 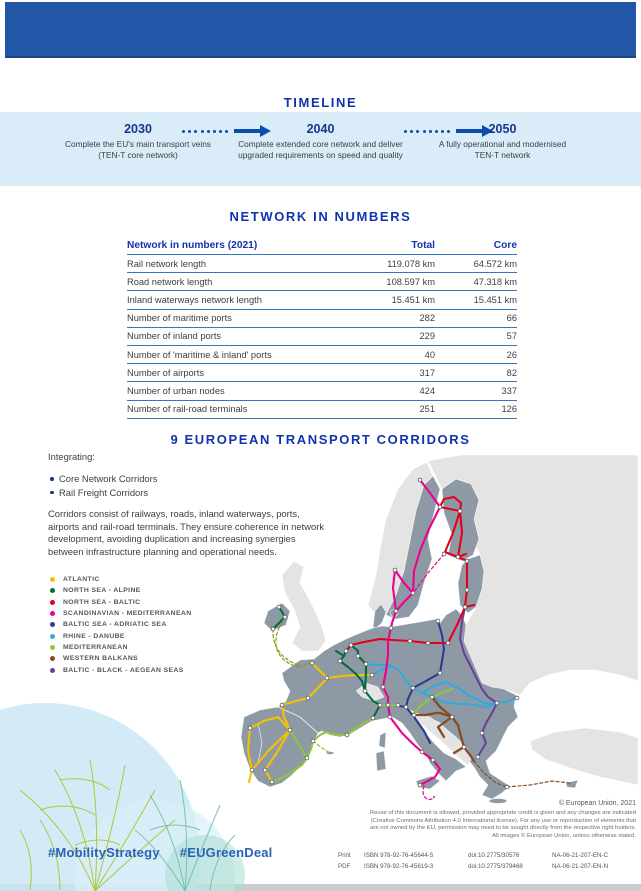 I want to click on legend-label: BALTIC SEA - ADRIATIC SEA, so click(x=115, y=625).